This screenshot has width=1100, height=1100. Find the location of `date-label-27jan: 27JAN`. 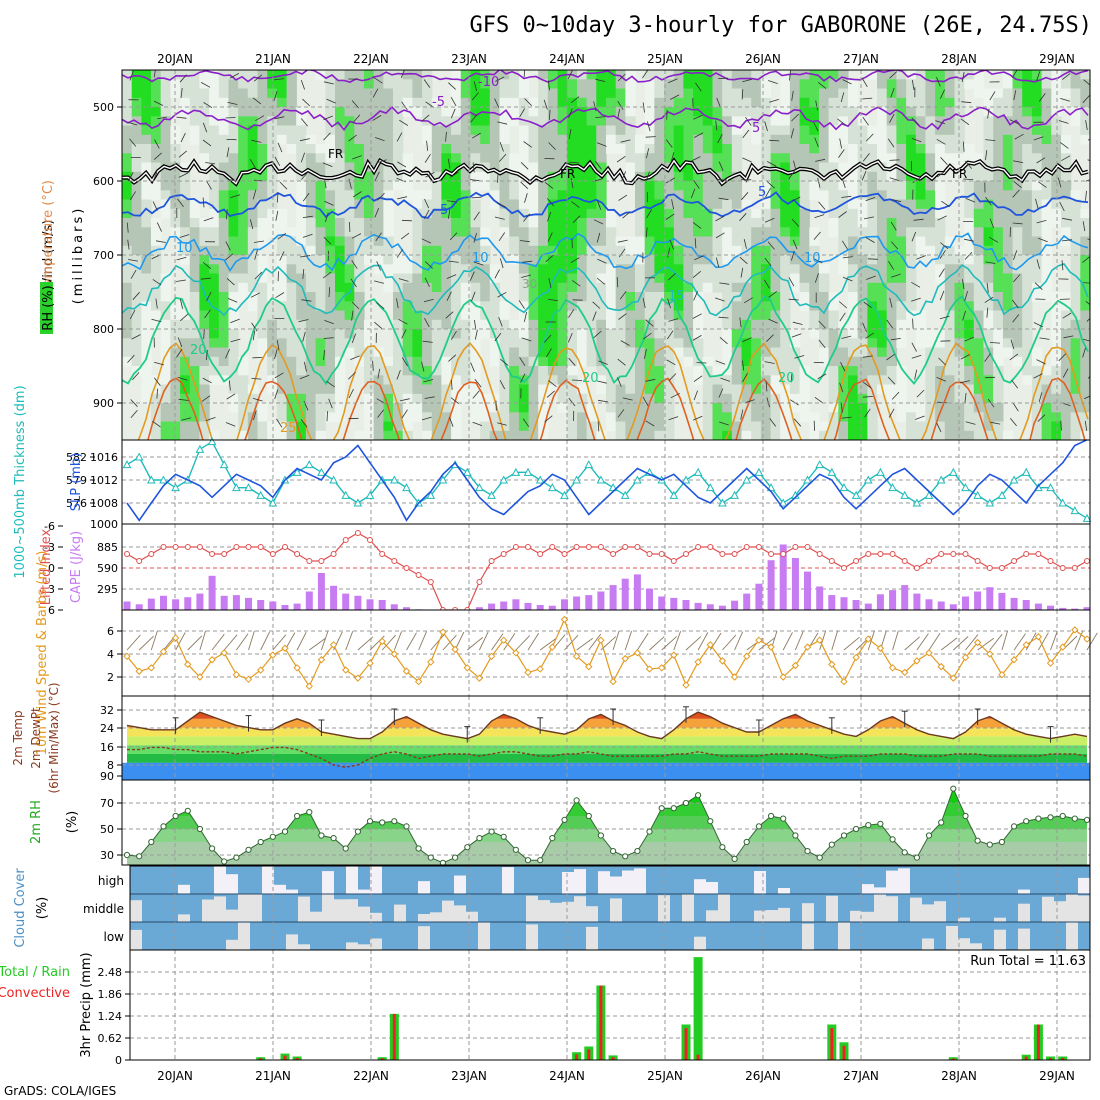

date-label-27jan: 27JAN is located at coordinates (861, 59).